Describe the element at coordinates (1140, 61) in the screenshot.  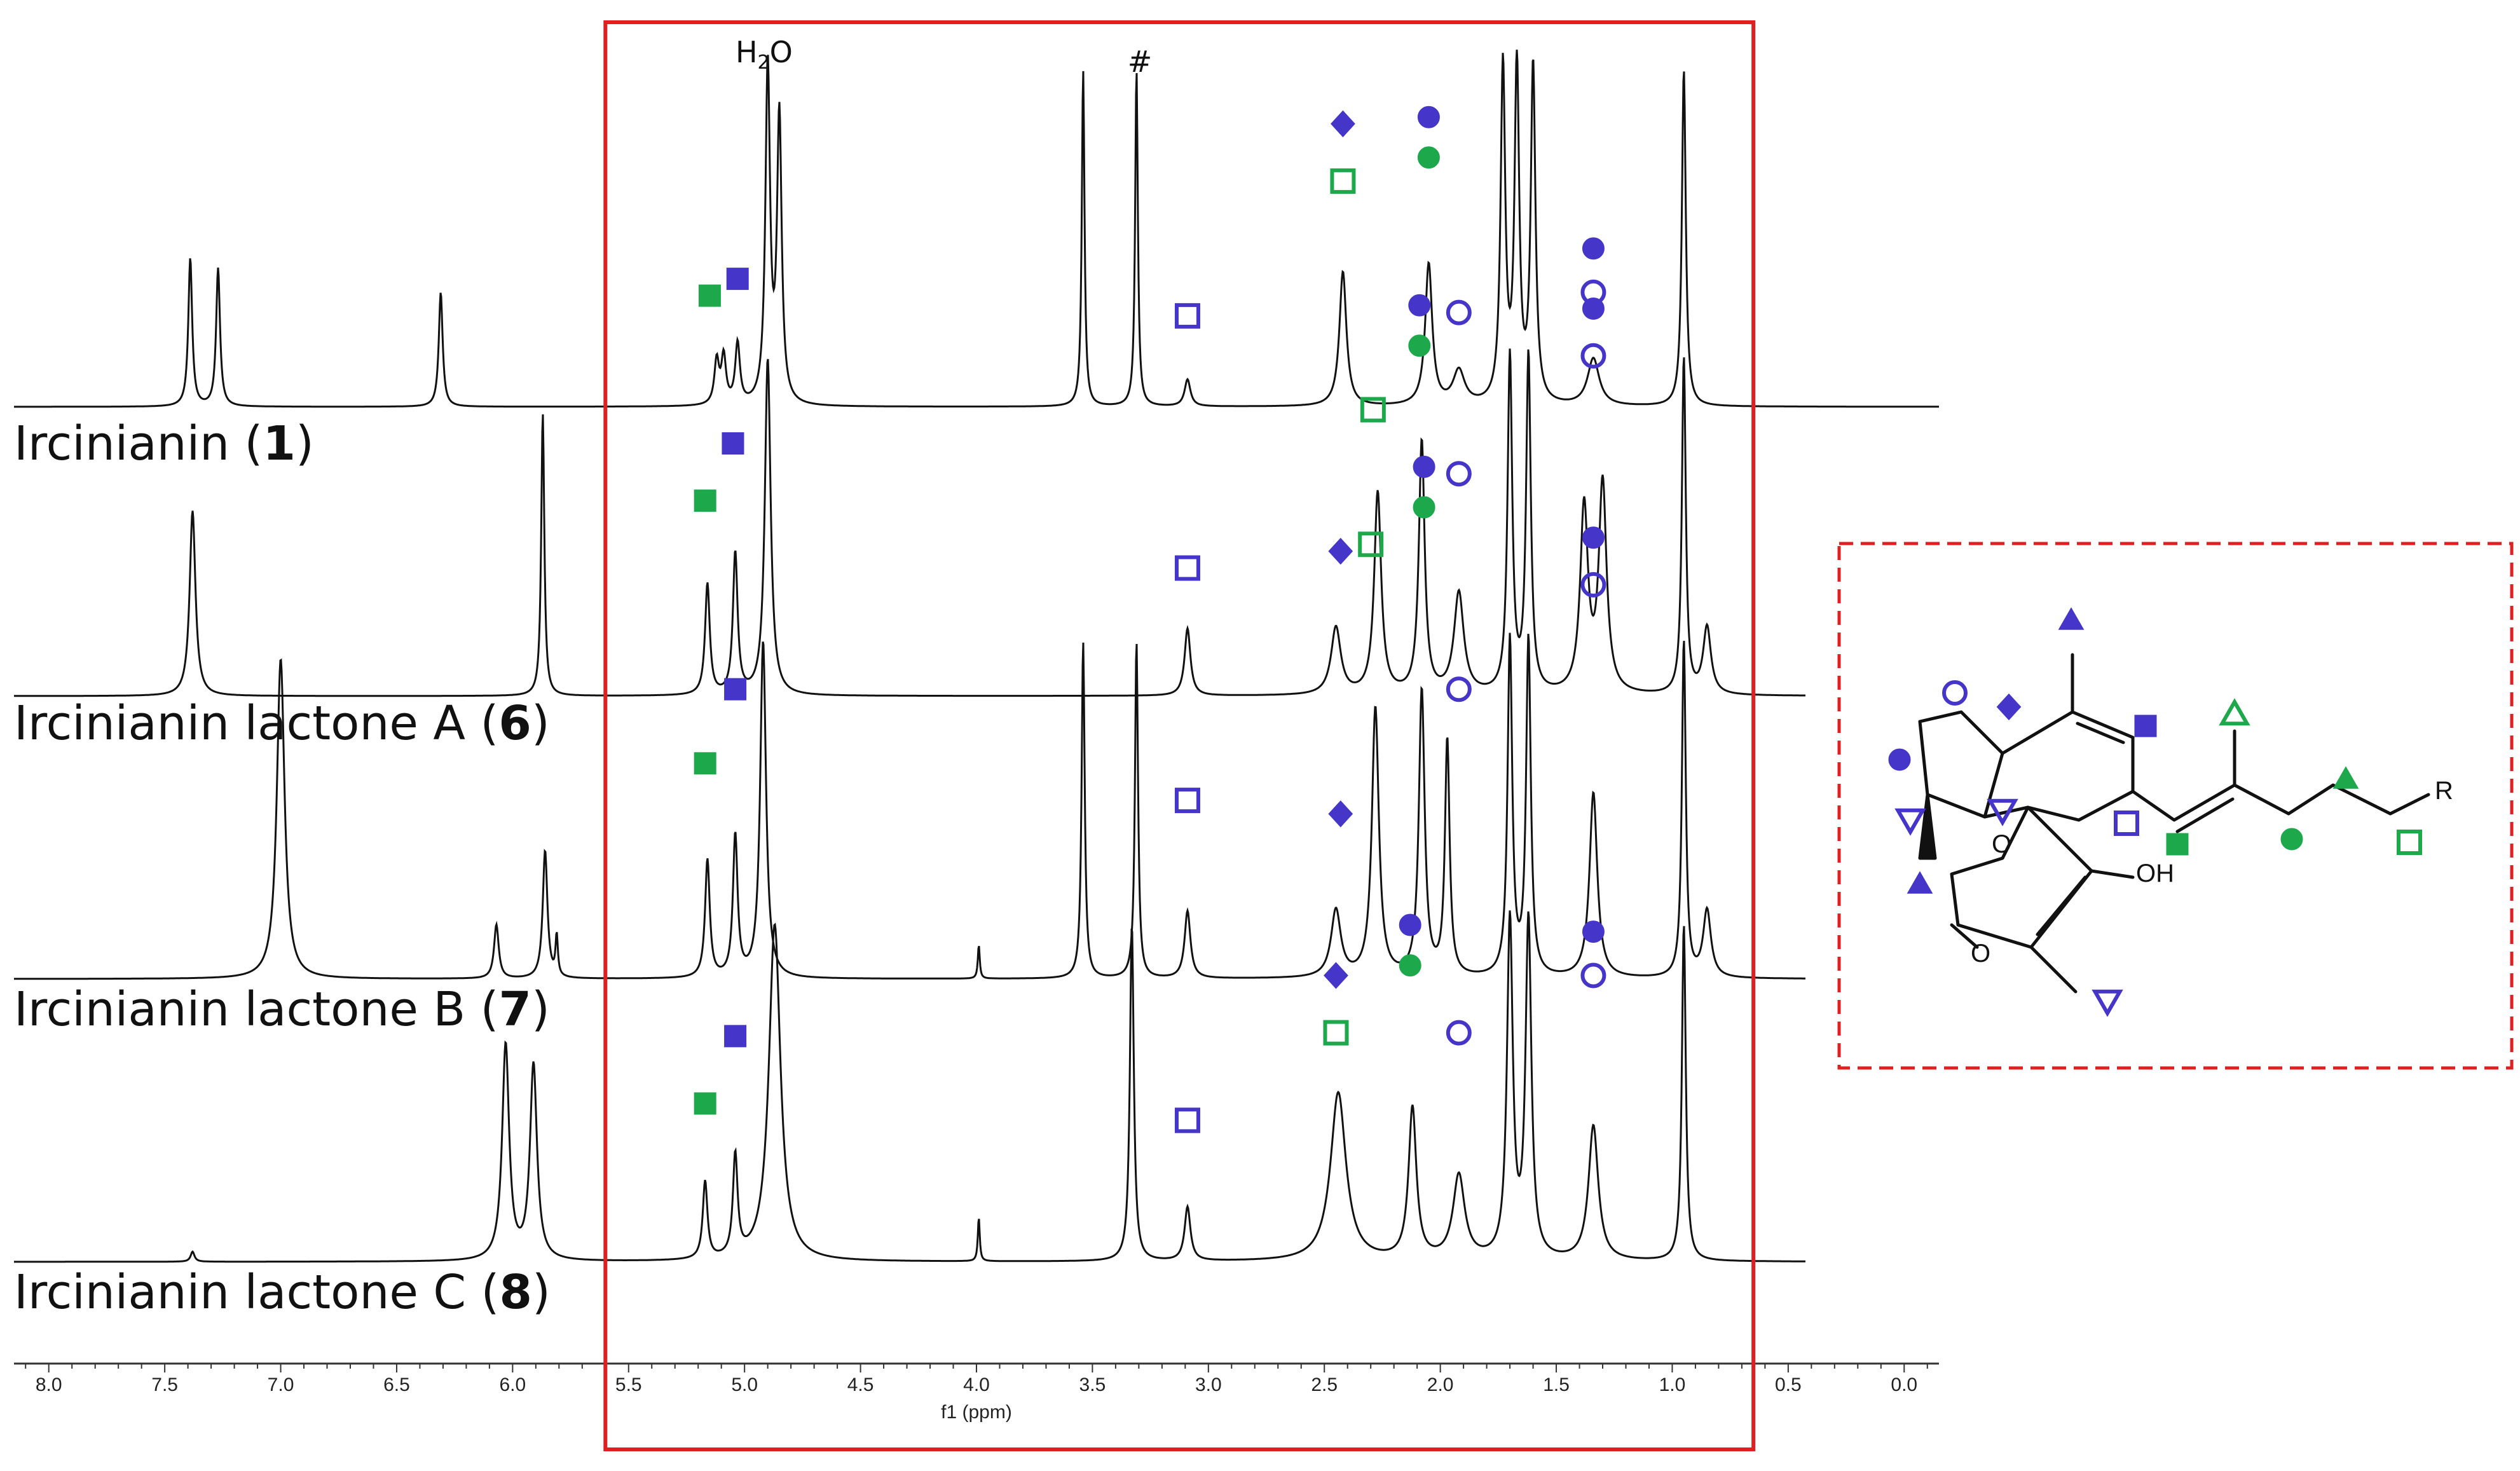
I see `solvent-peak-label: #` at that location.